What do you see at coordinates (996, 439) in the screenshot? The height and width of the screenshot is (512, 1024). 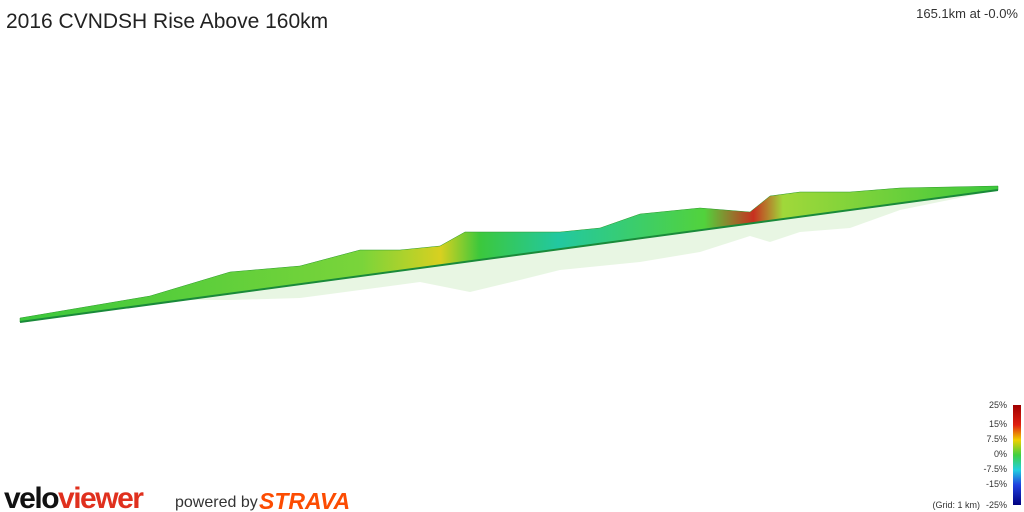 I see `scale-label: 7.5%` at bounding box center [996, 439].